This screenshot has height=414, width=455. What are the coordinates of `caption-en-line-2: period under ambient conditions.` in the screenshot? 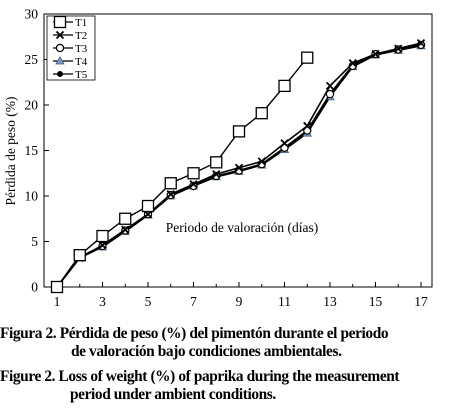 It's located at (173, 394).